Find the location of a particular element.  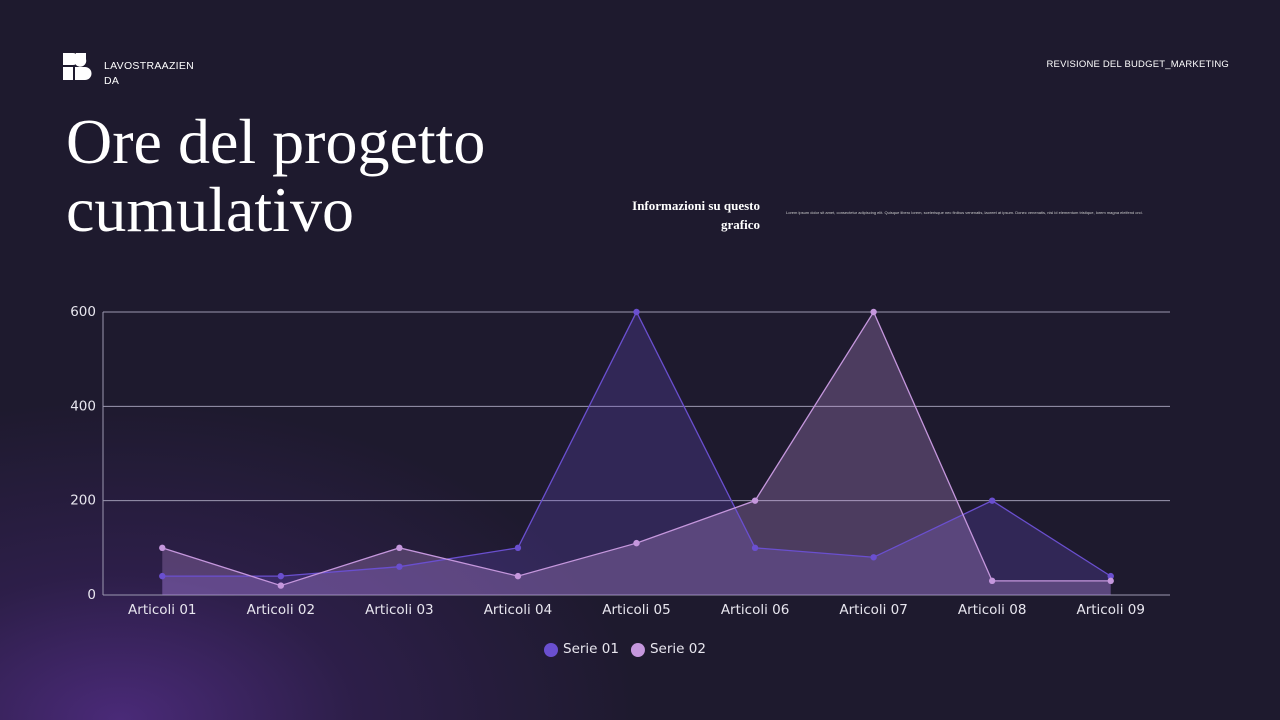

logo is located at coordinates (77, 66).